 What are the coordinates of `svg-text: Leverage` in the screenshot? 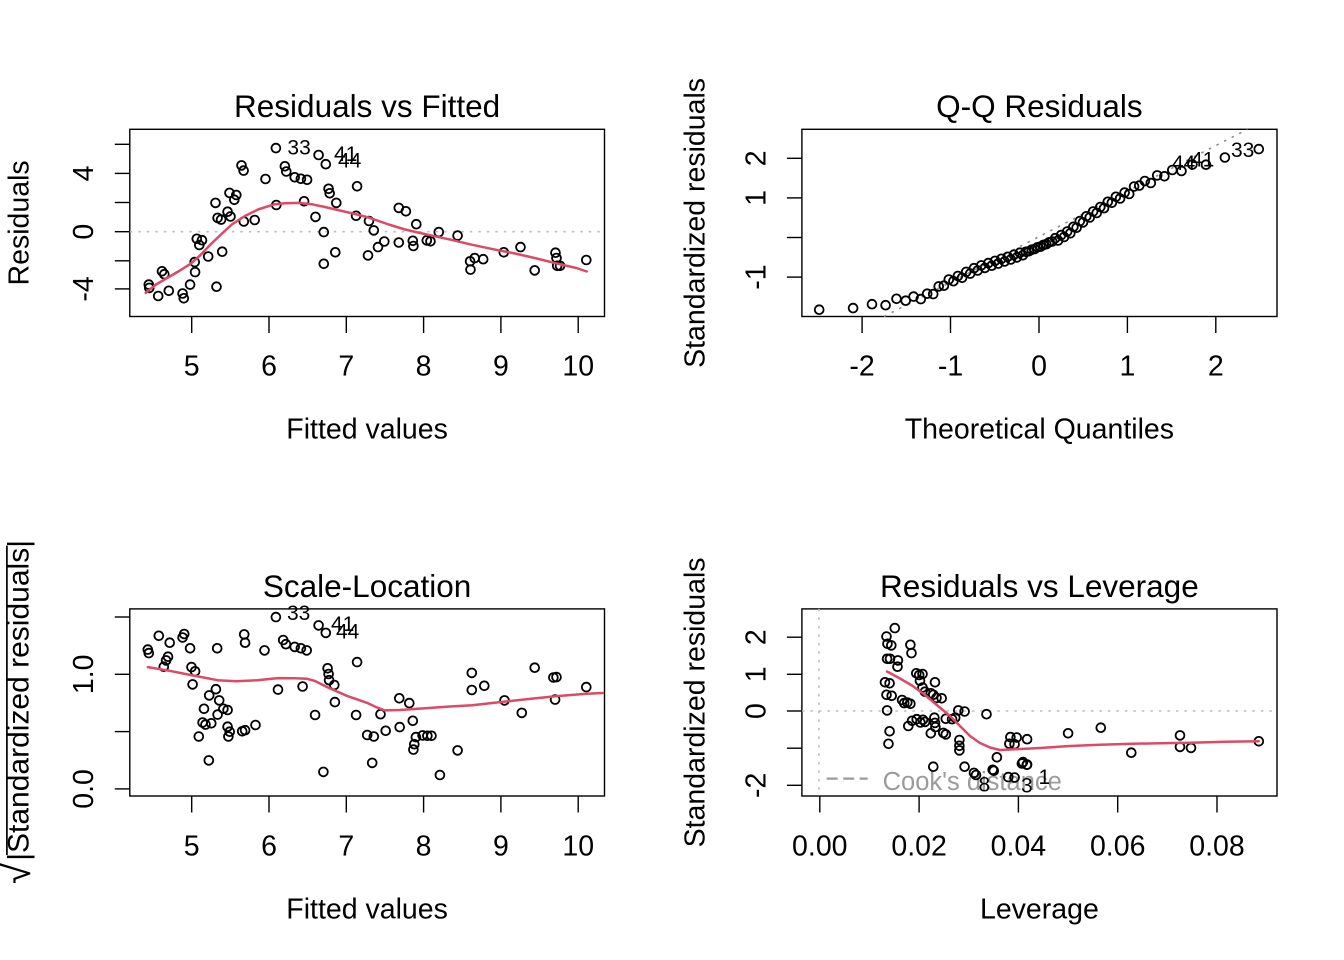 It's located at (1039, 910).